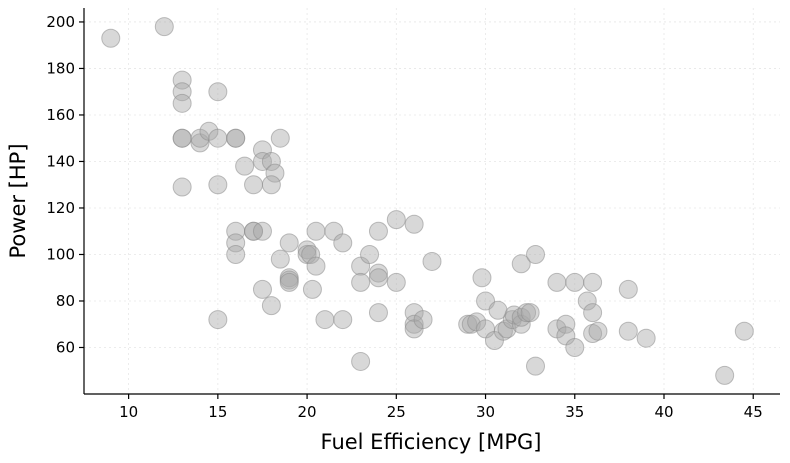  Describe the element at coordinates (307, 412) in the screenshot. I see `x-tick-label: 20` at that location.